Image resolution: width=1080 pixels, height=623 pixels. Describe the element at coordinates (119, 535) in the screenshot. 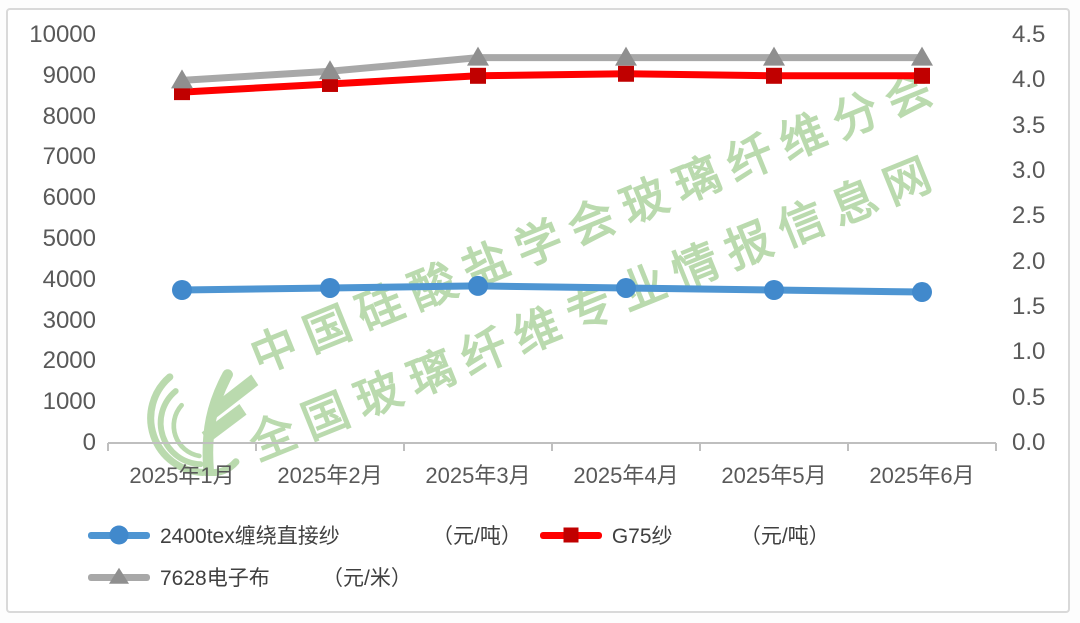

I see `legend-marker-blue-circle-icon` at that location.